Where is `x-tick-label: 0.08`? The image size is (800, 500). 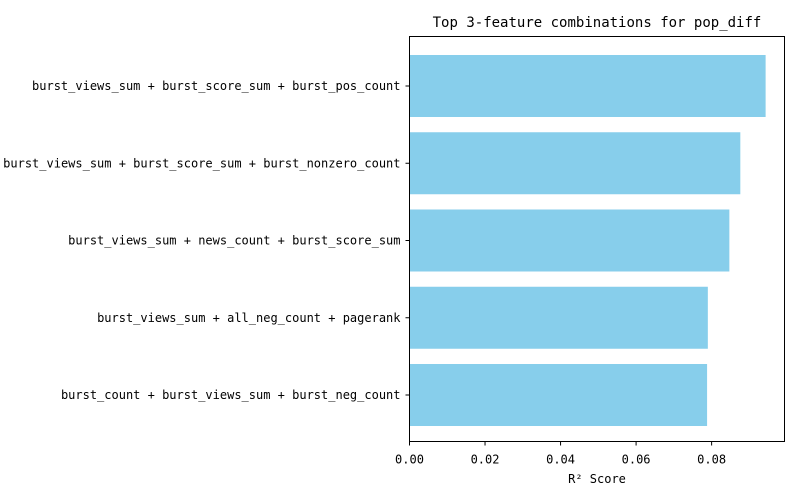 x-tick-label: 0.08 is located at coordinates (711, 460).